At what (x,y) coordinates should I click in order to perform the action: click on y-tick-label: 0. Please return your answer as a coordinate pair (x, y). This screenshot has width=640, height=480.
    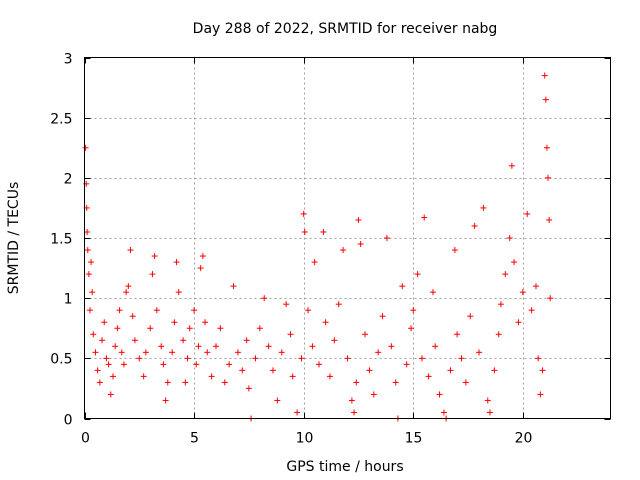
    Looking at the image, I should click on (68, 421).